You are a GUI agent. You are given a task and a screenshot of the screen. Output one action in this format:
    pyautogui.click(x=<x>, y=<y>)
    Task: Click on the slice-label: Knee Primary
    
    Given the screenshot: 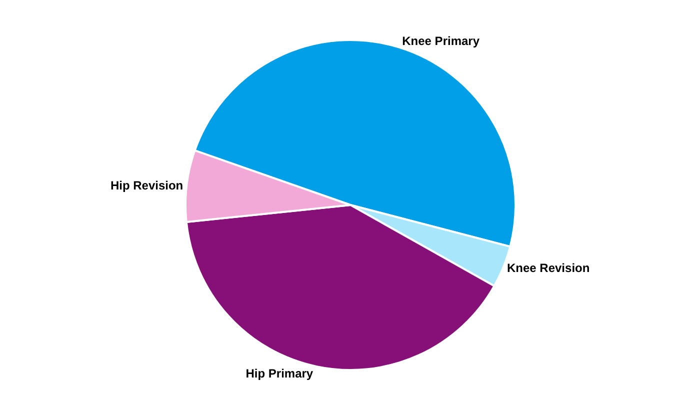 What is the action you would take?
    pyautogui.click(x=441, y=41)
    